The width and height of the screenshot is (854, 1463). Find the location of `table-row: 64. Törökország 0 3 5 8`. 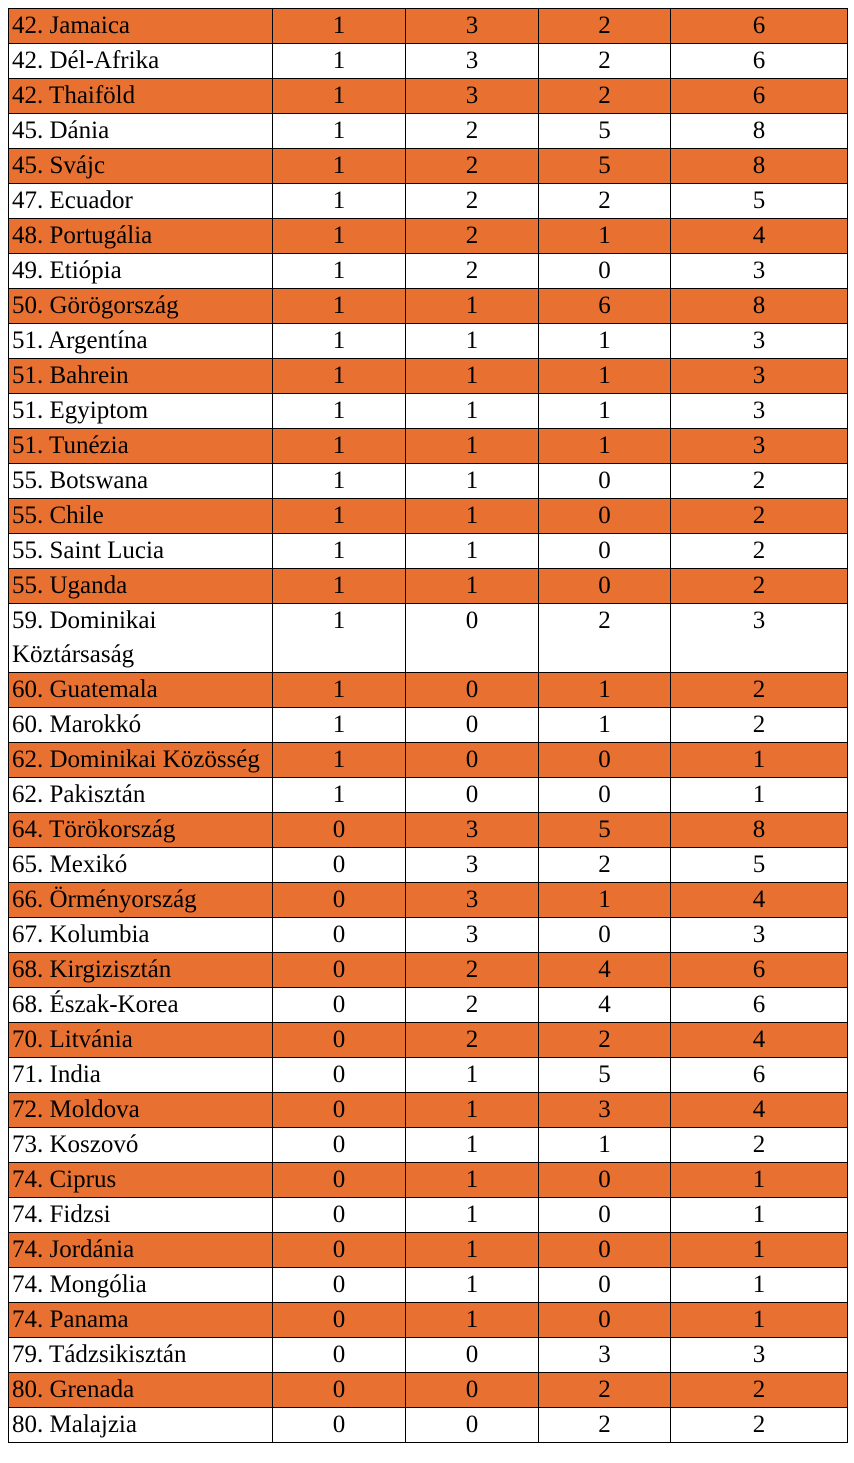

table-row: 64. Törökország 0 3 5 8 is located at coordinates (428, 830).